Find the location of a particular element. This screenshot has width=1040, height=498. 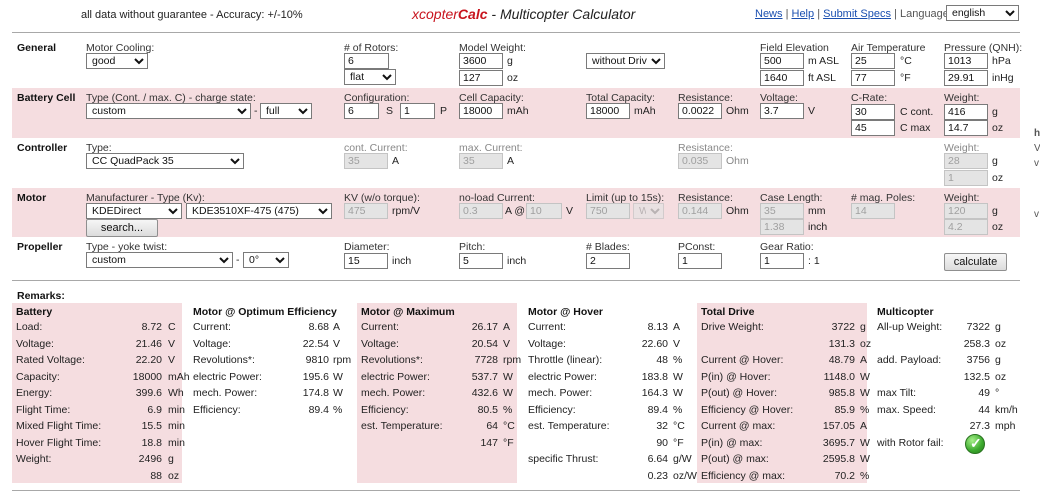

charge-state-select: full is located at coordinates (286, 111).